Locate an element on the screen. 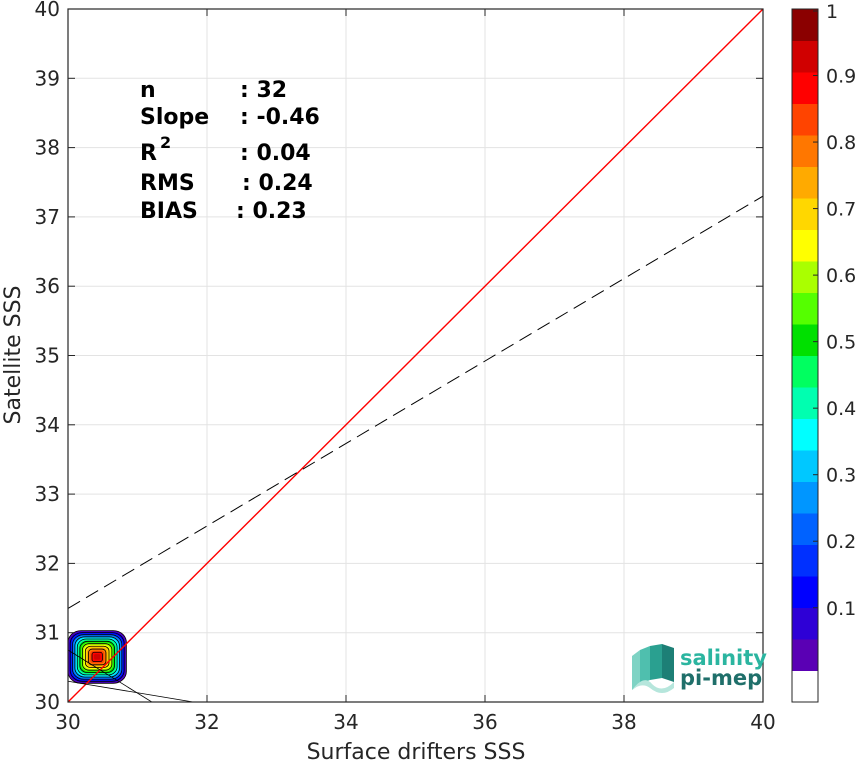 The image size is (858, 764). y-axis-label: Satellite SSS is located at coordinates (13, 355).